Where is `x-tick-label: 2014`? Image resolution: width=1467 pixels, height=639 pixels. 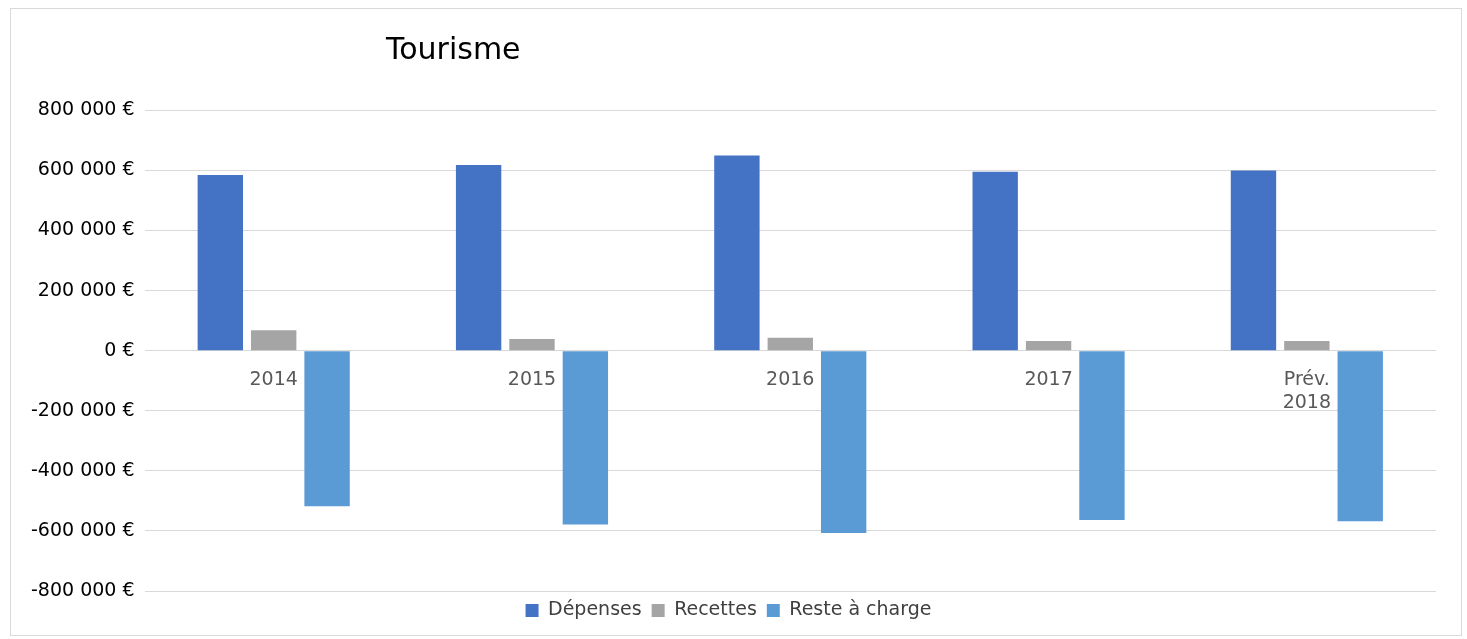
x-tick-label: 2014 is located at coordinates (273, 378).